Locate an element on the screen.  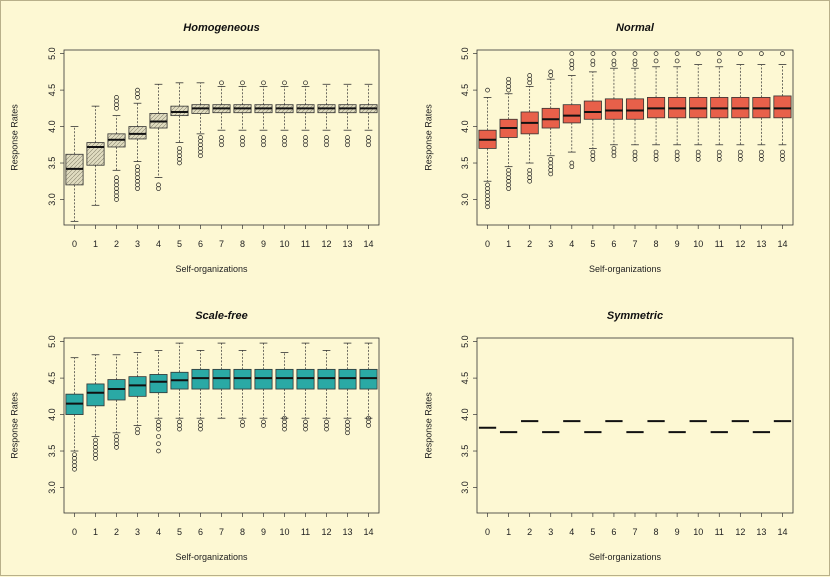
panel-title: Scale-free is located at coordinates (221, 316).